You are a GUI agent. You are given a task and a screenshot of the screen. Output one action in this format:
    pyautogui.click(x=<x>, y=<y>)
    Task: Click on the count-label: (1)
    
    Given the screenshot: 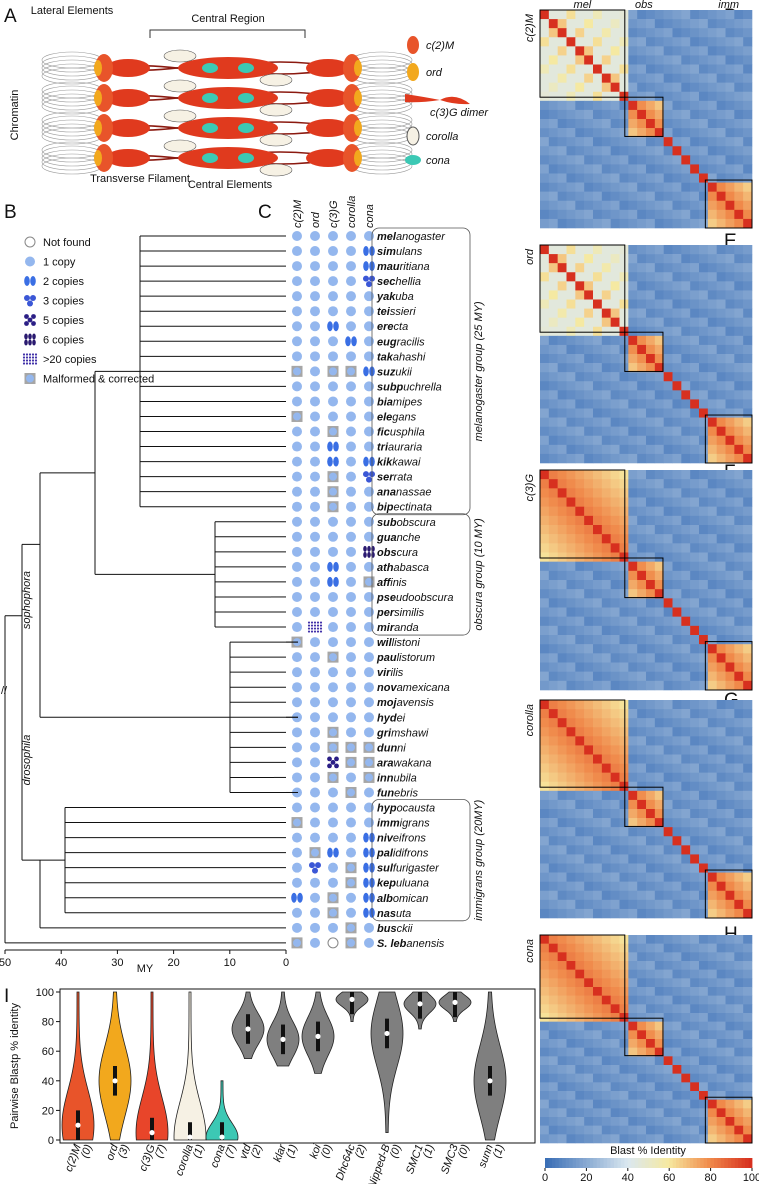 What is the action you would take?
    pyautogui.click(x=429, y=1151)
    